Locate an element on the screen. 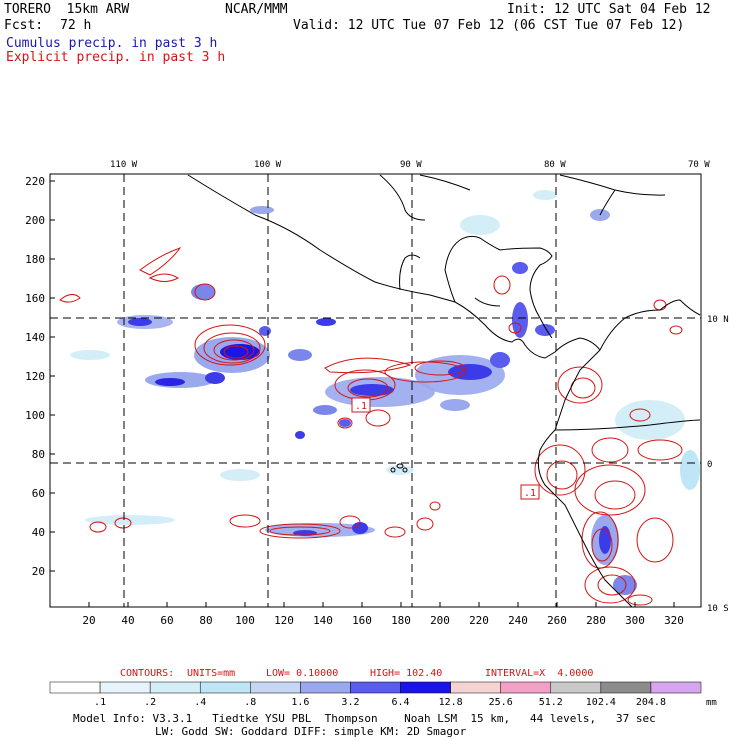 This screenshot has width=740, height=740. cumulus-precip-label: Cumulus precip. in past 3 h is located at coordinates (112, 43).